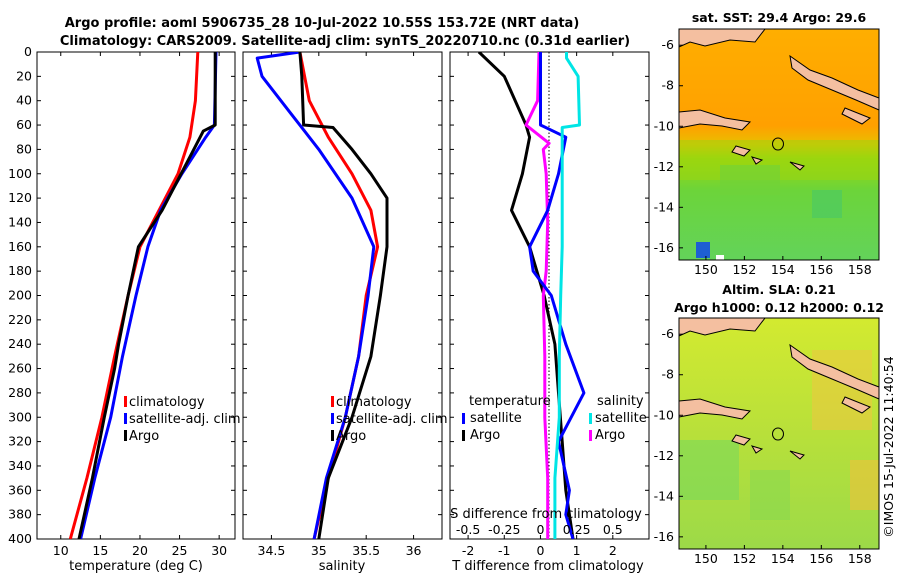 This screenshot has width=900, height=580. Describe the element at coordinates (24, 124) in the screenshot. I see `y-tick-label: 60` at that location.